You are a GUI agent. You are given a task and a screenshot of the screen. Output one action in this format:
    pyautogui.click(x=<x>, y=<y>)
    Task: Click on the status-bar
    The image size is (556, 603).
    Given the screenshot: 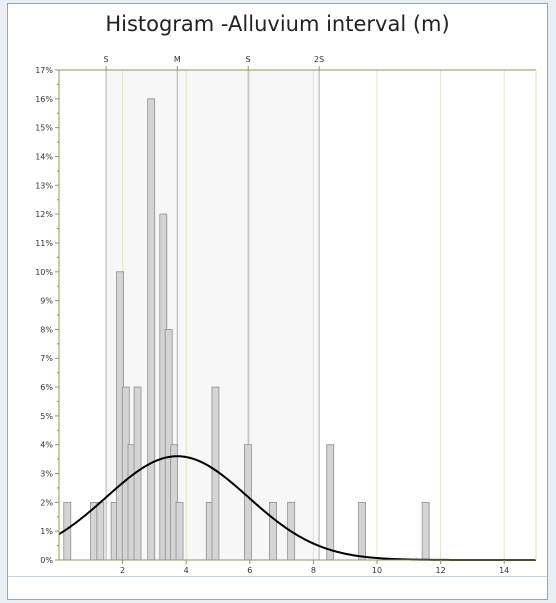 What is the action you would take?
    pyautogui.click(x=277, y=587)
    